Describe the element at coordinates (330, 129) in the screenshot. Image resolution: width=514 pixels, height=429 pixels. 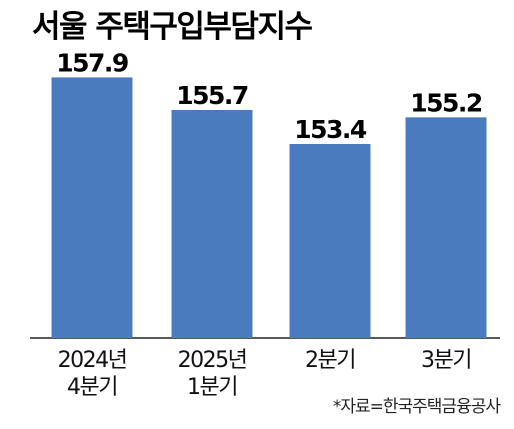
I see `value-label-2: 153.4` at that location.